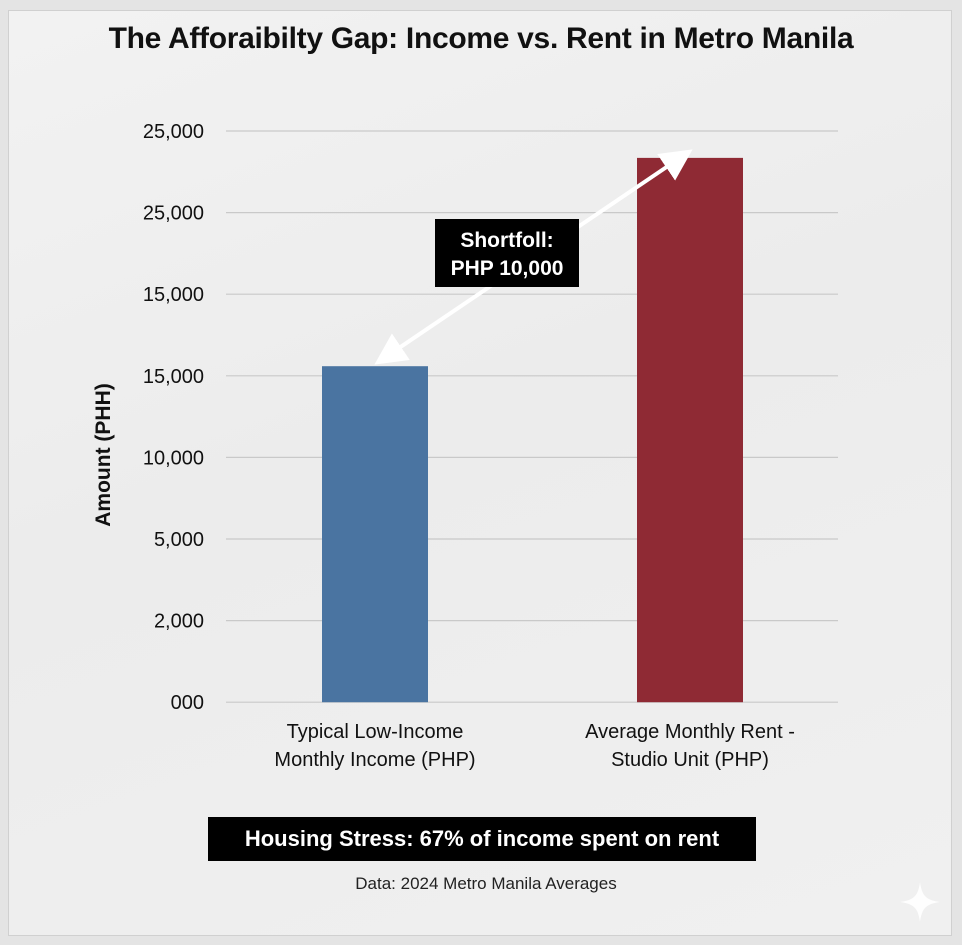 This screenshot has width=962, height=945. Describe the element at coordinates (690, 732) in the screenshot. I see `x-category-label: Average Monthly Rent -` at that location.